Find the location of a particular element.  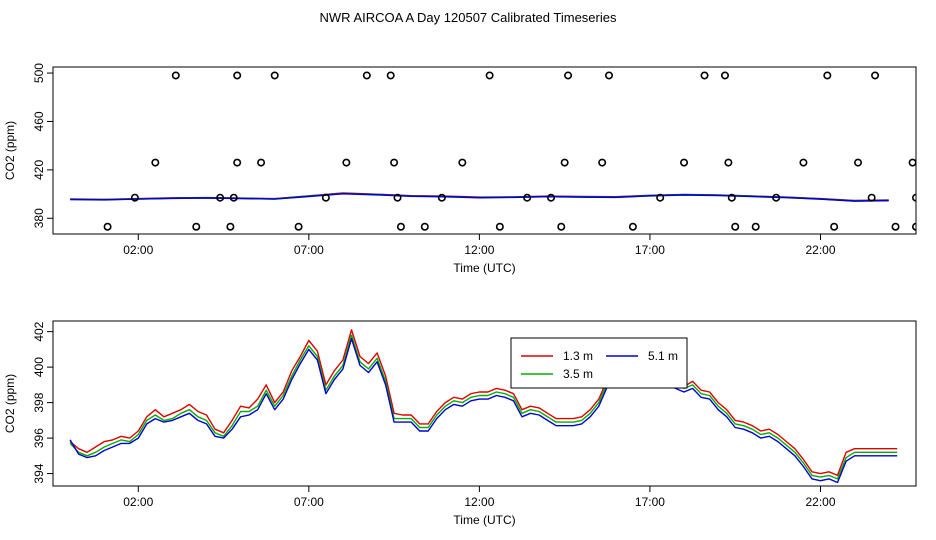

legend: 1.3 m 5.1 m 3.5 m is located at coordinates (599, 363).